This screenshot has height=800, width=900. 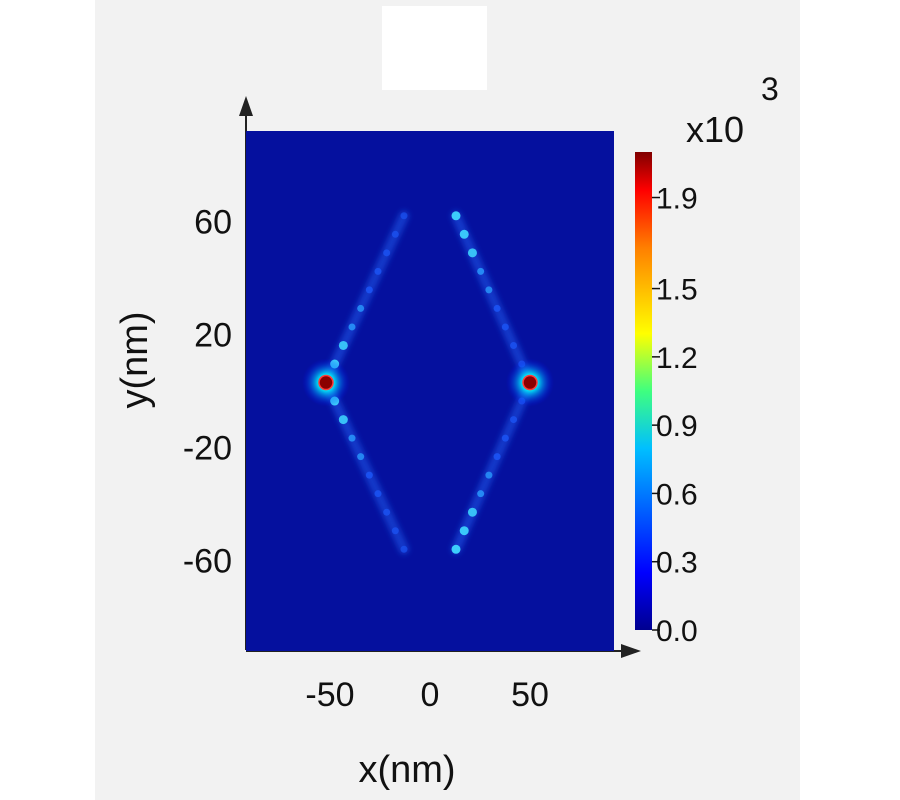 What do you see at coordinates (631, 651) in the screenshot?
I see `x-axis-arrowhead` at bounding box center [631, 651].